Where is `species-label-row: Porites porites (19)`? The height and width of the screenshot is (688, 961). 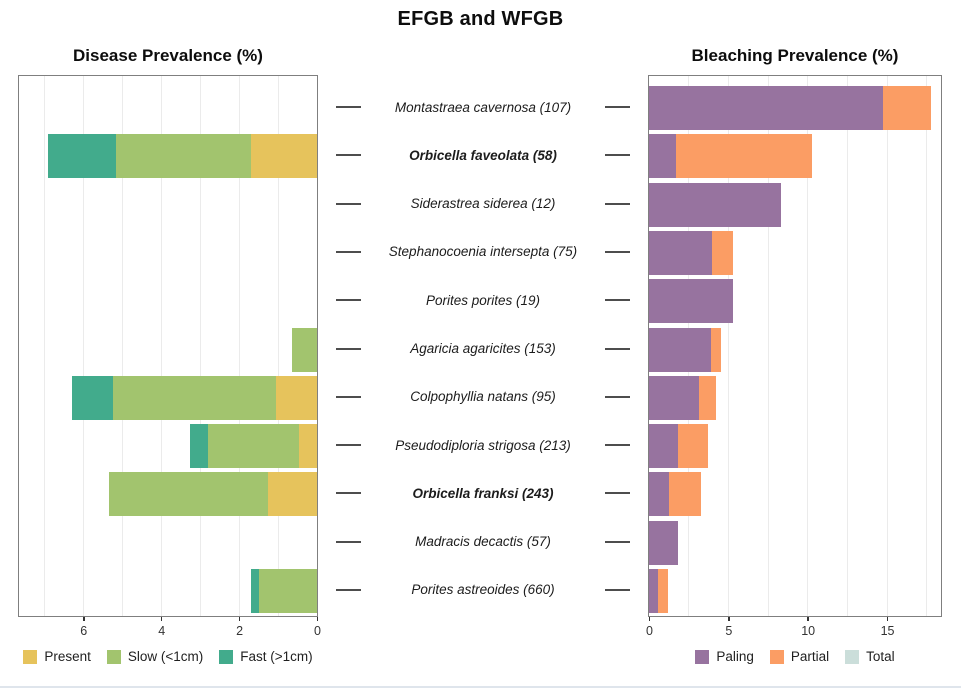 species-label-row: Porites porites (19) is located at coordinates (483, 300).